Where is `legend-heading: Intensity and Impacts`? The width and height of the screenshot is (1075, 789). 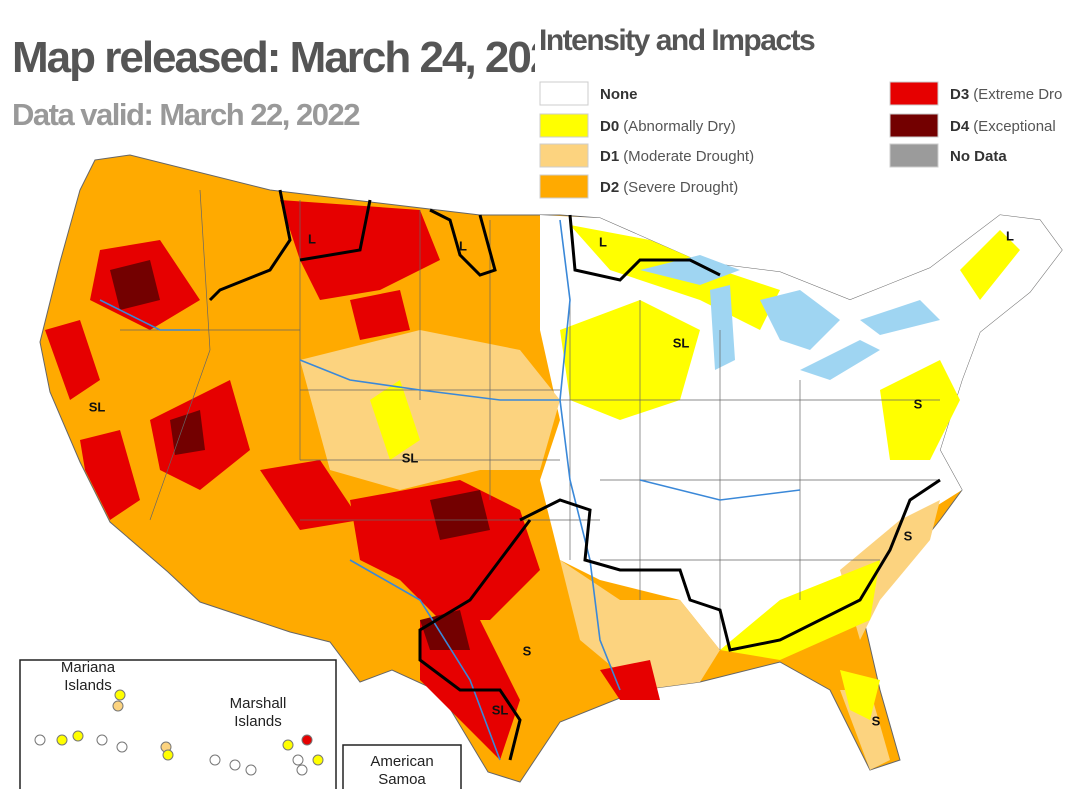
legend-heading: Intensity and Impacts is located at coordinates (677, 40).